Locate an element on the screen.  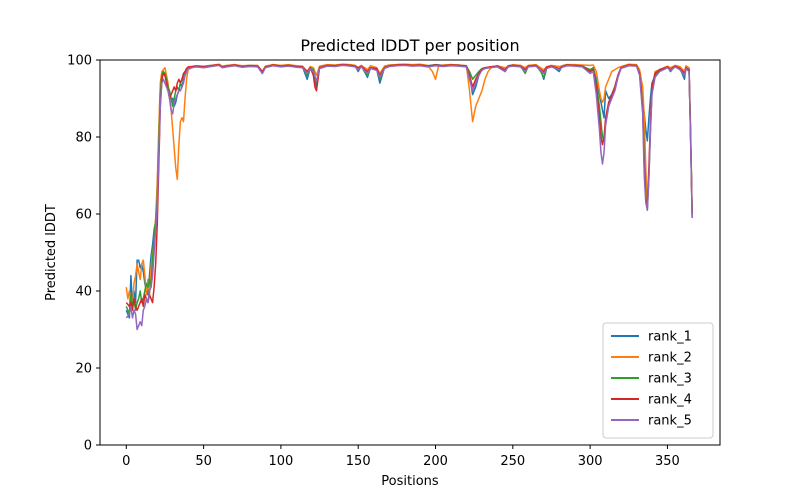
x-tick-label: 50 is located at coordinates (203, 461).